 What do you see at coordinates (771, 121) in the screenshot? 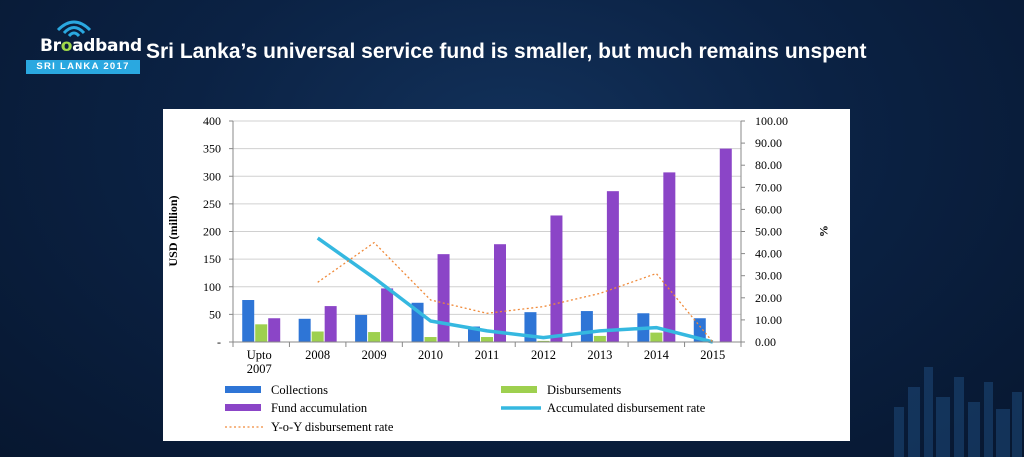
I see `y2-tick-label: 100.00` at bounding box center [771, 121].